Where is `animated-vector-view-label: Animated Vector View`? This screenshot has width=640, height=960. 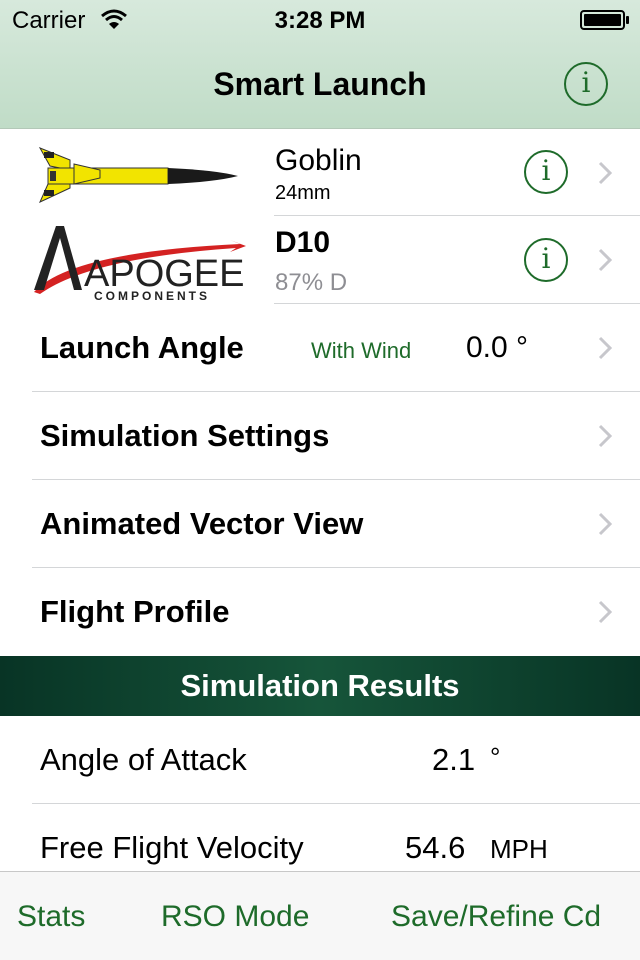
animated-vector-view-label: Animated Vector View is located at coordinates (202, 523).